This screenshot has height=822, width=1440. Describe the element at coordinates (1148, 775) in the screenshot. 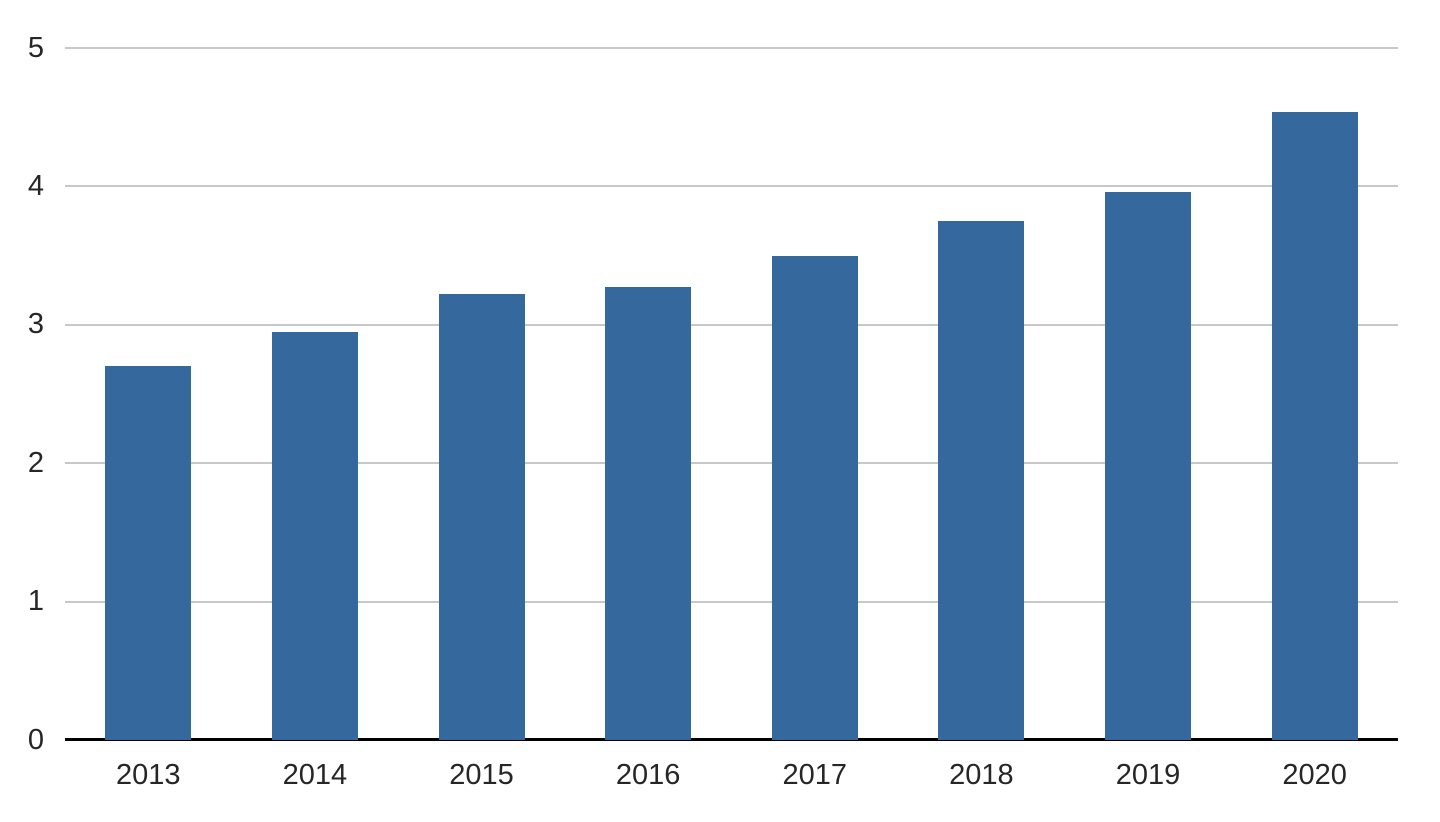

I see `x-axis-tick-label: 2019` at that location.